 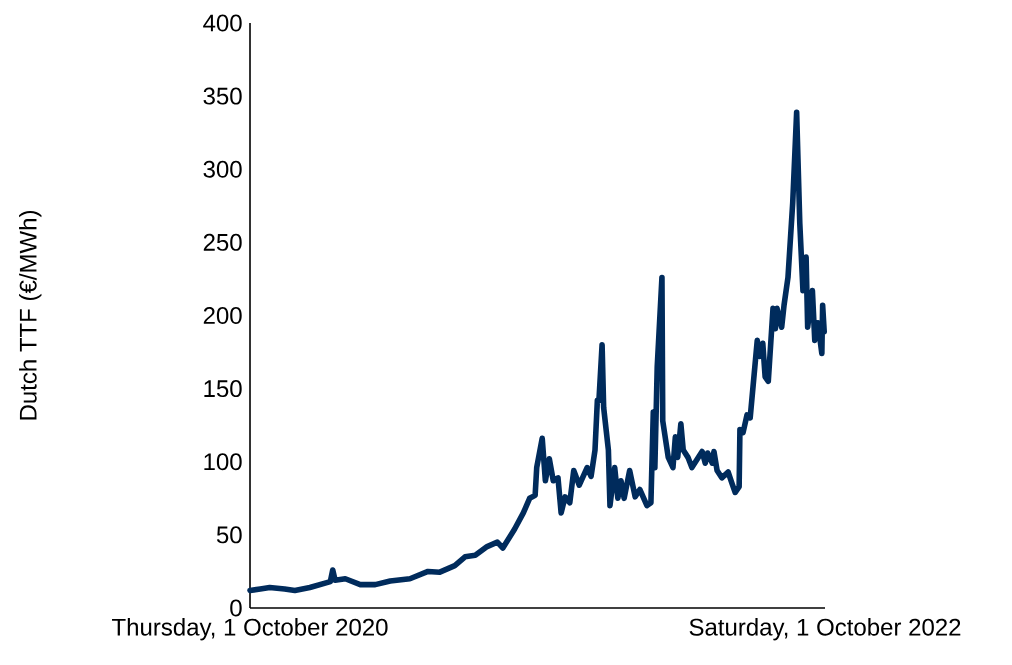 What do you see at coordinates (222, 242) in the screenshot?
I see `y-tick-label: 250` at bounding box center [222, 242].